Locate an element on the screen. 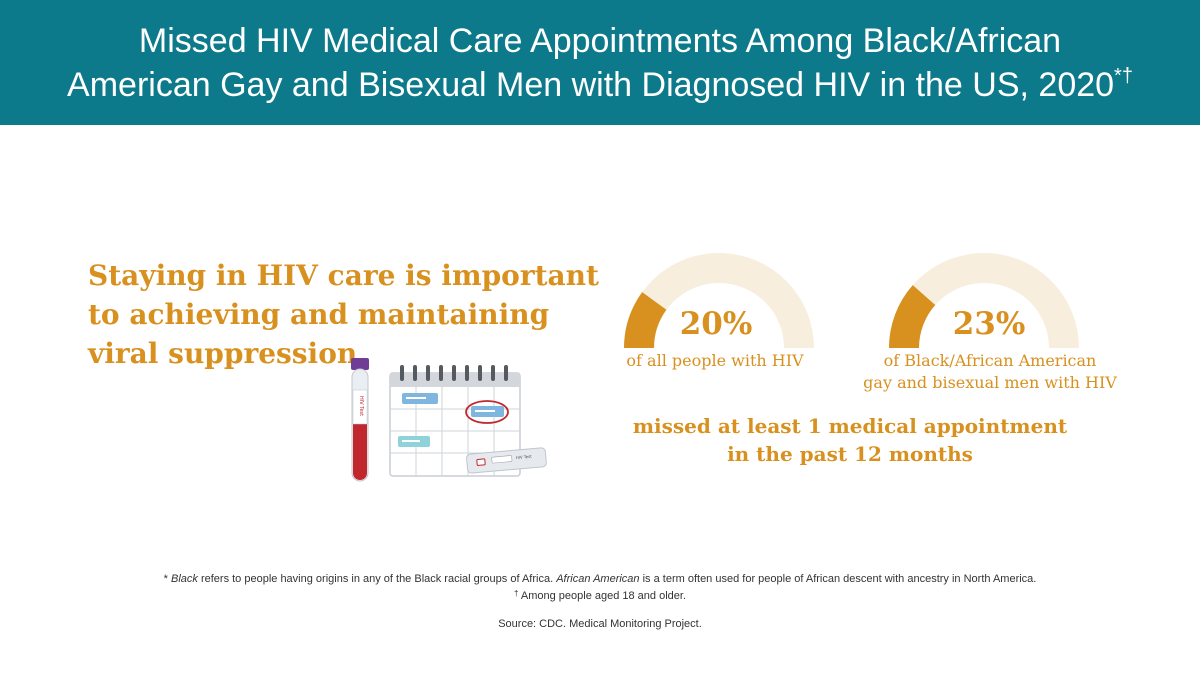  footnote-dagger: † is located at coordinates (516, 593).